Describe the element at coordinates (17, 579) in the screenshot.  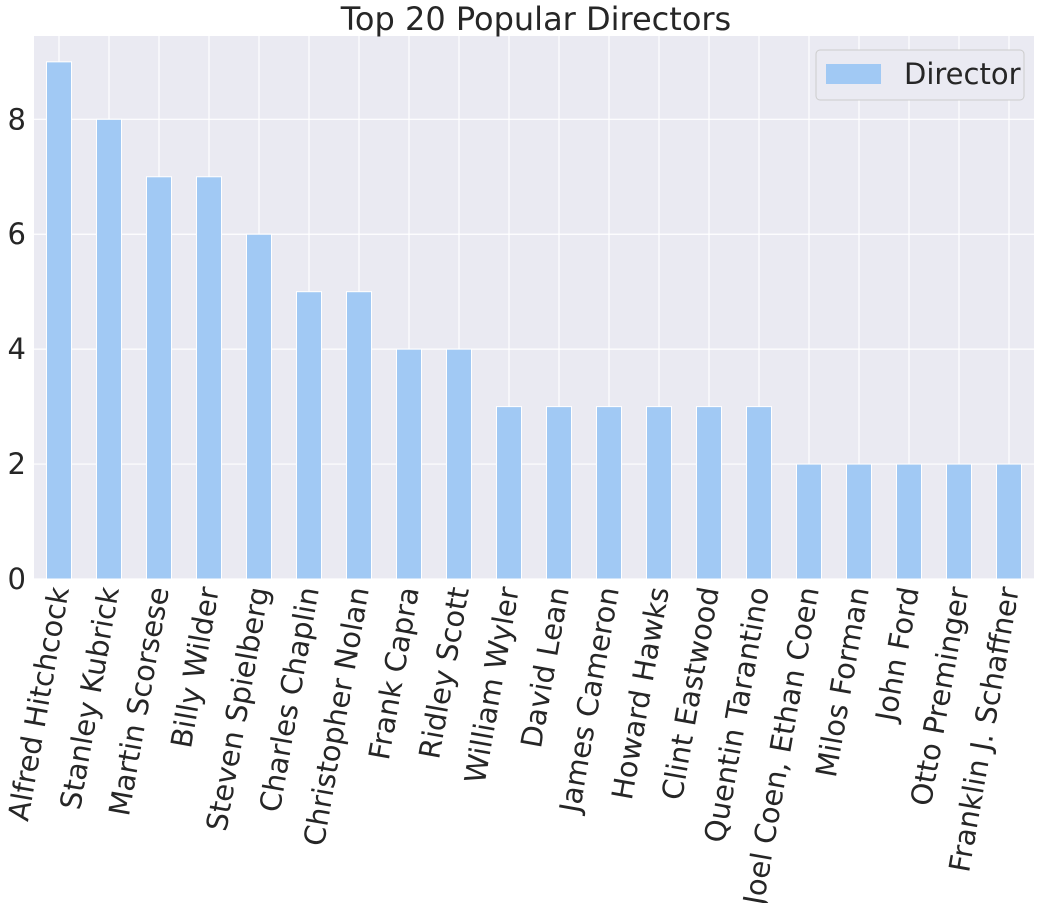
I see `y-tick-label: 0` at that location.